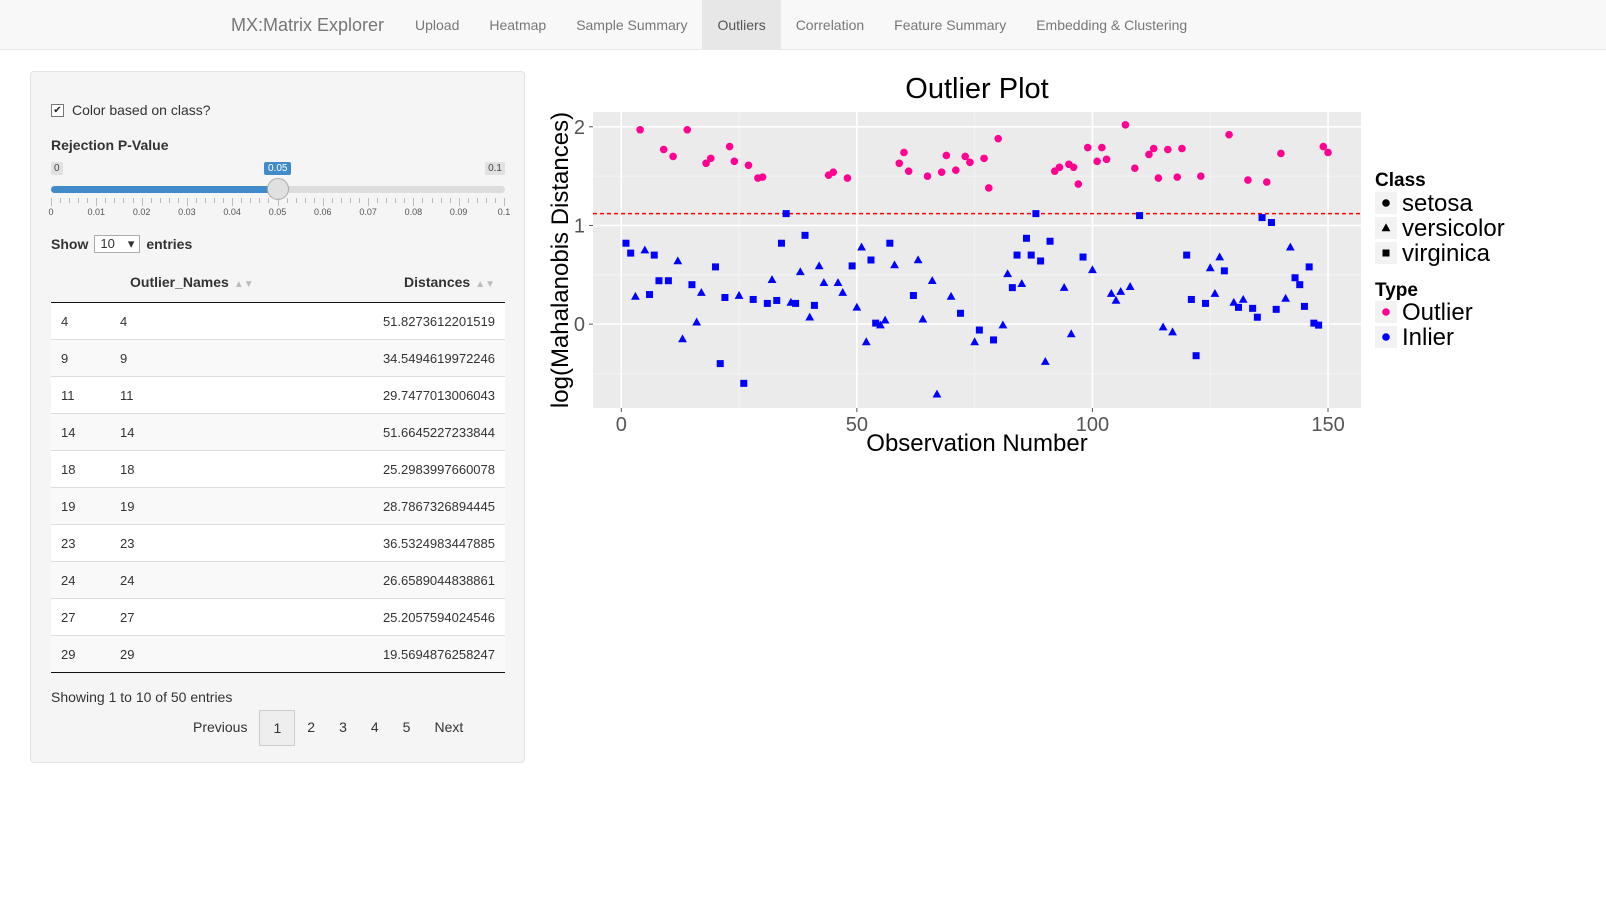 The image size is (1606, 903). I want to click on distance-cell: 29.7477013006043, so click(410, 395).